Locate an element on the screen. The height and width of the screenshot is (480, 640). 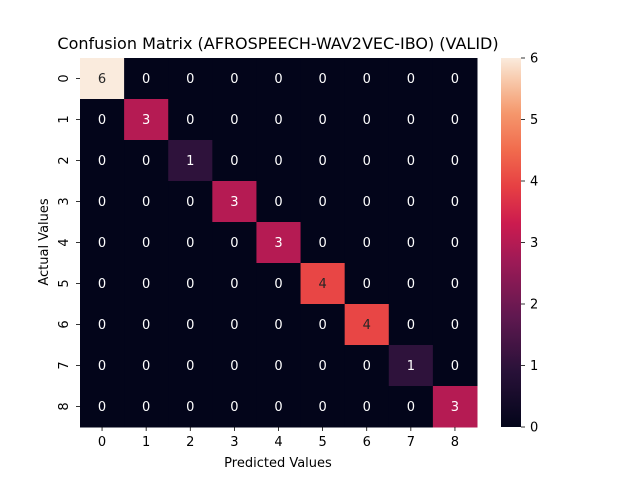
colorbar-tick-label: 1 is located at coordinates (534, 366).